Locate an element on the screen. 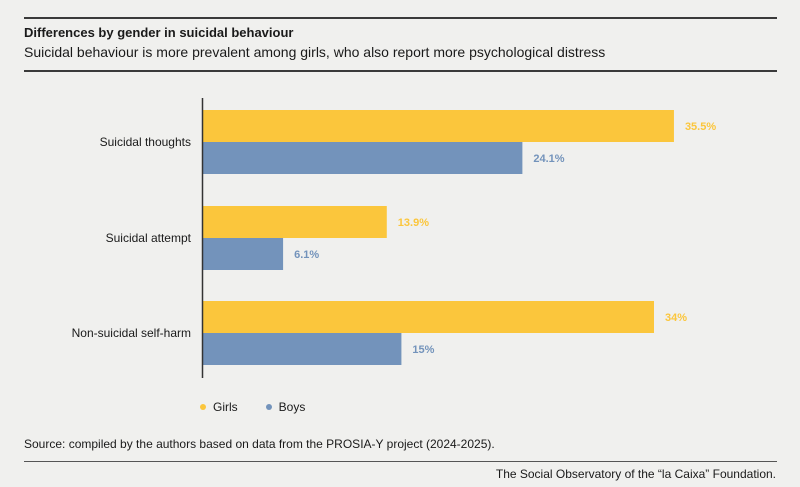  data-label-girls: 34% is located at coordinates (676, 318).